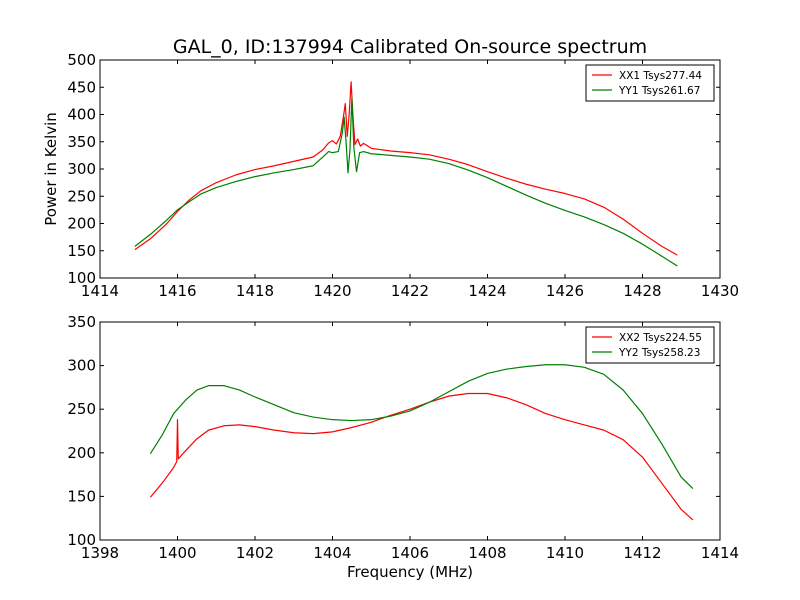 This screenshot has width=800, height=600. I want to click on bottom-x-tick-label: 1402, so click(255, 553).